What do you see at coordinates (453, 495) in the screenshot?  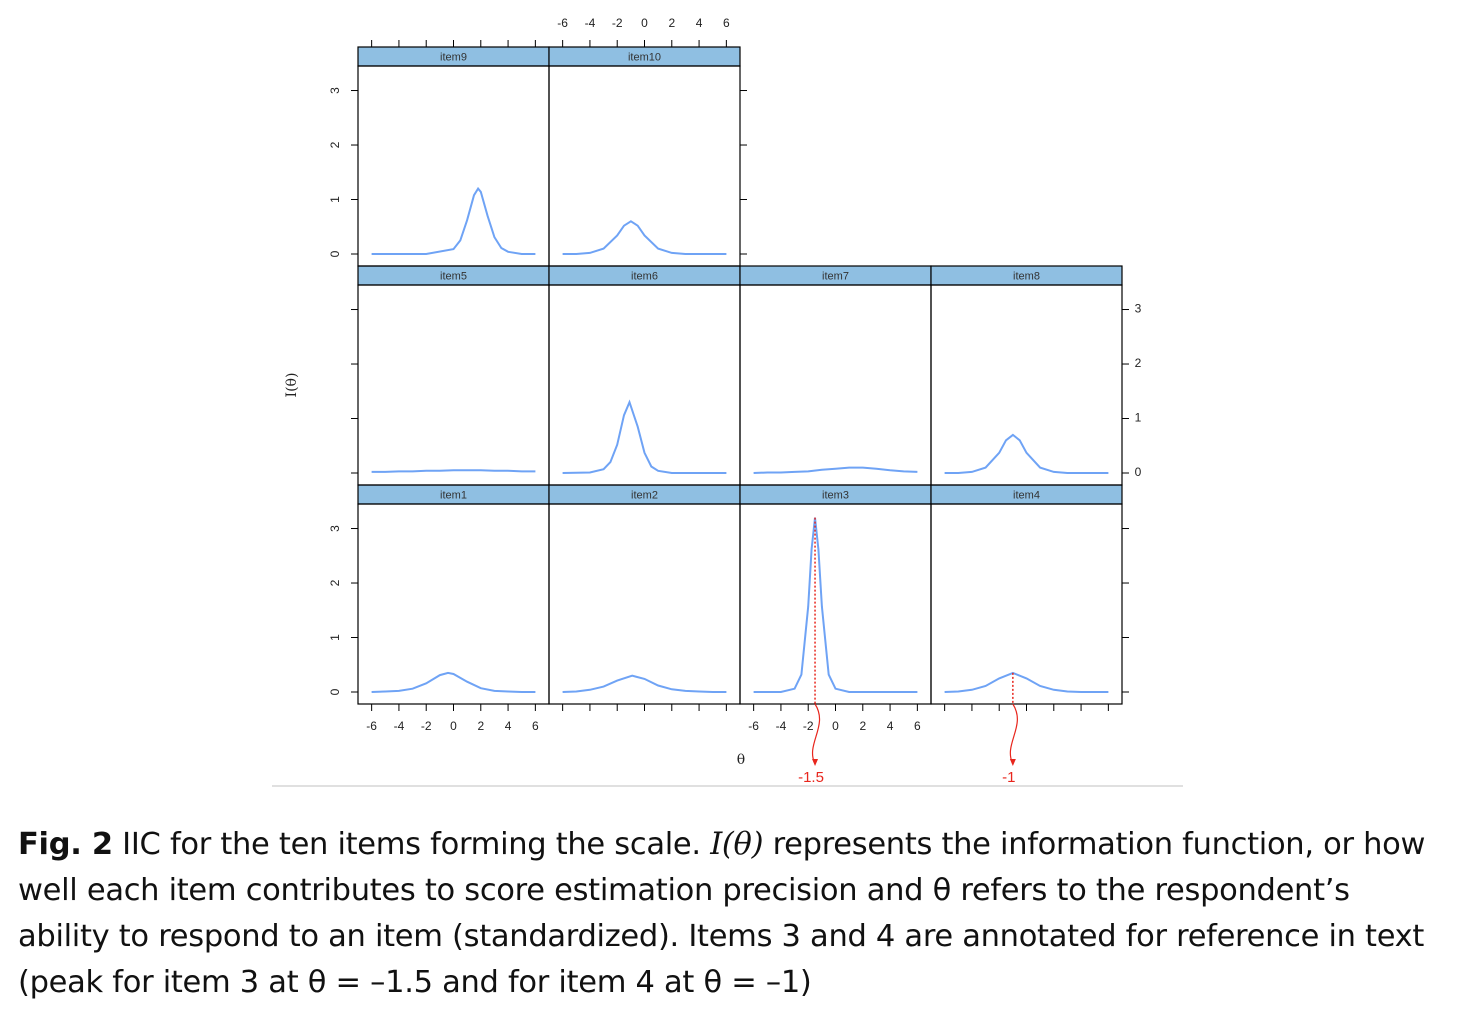 I see `strip-label: item1` at bounding box center [453, 495].